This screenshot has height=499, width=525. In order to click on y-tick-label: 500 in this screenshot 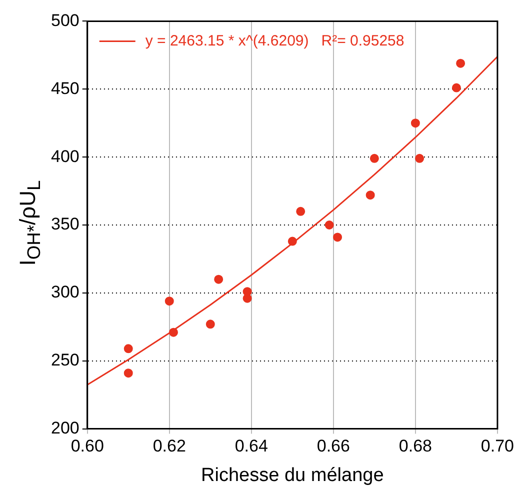, I will do `click(65, 20)`.